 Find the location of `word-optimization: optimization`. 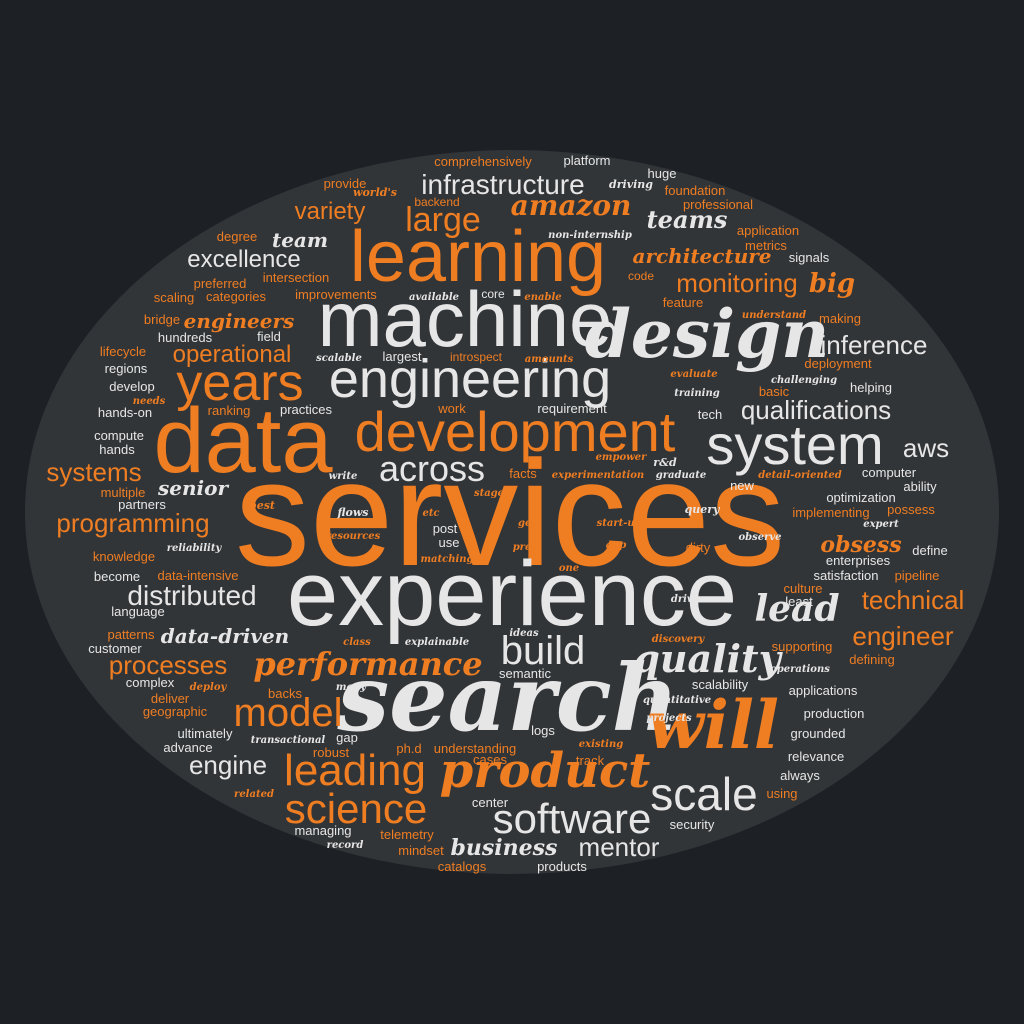

word-optimization: optimization is located at coordinates (860, 497).